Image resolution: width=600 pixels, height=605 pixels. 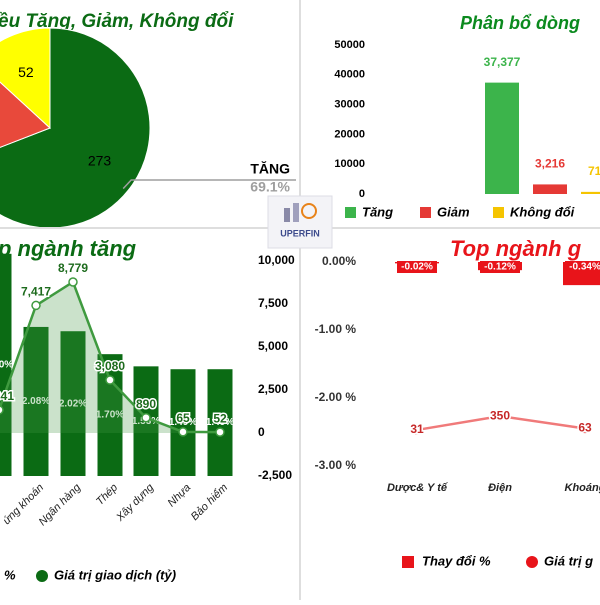 What do you see at coordinates (349, 164) in the screenshot?
I see `y-tick-label: 10000` at bounding box center [349, 164].